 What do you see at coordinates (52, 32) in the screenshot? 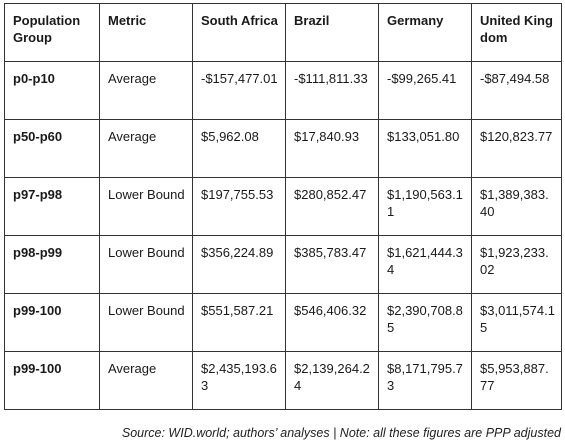
I see `header-population-group: Population Group` at bounding box center [52, 32].